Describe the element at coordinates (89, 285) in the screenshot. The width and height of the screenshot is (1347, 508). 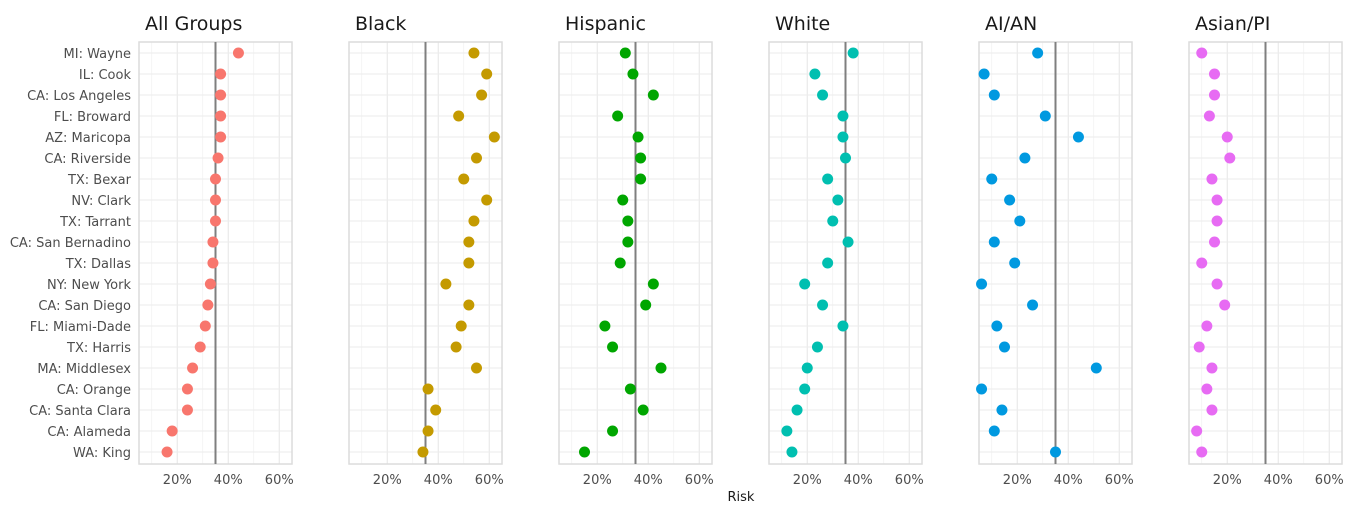
I see `y-tick-label: NY: New York` at that location.